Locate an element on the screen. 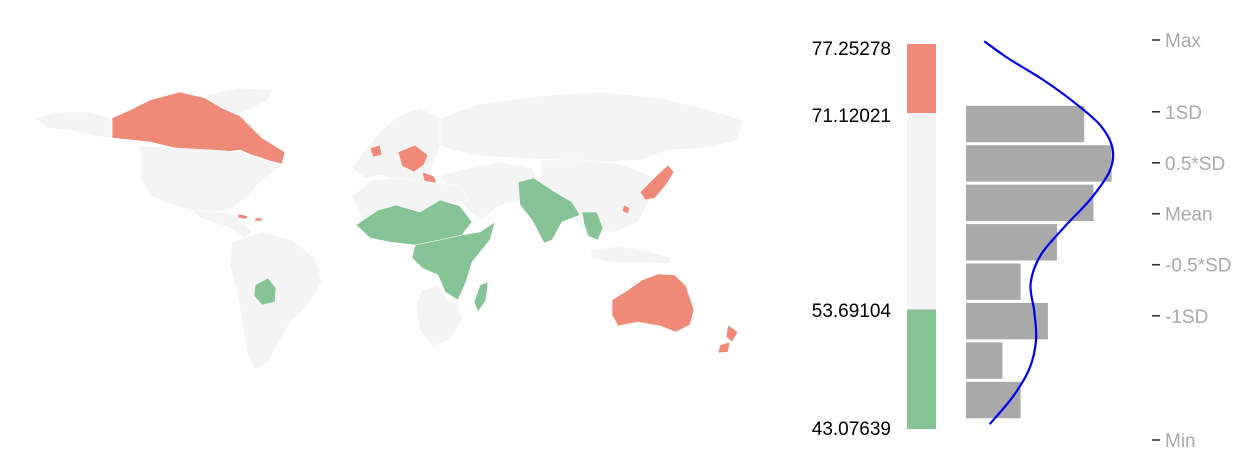 This screenshot has width=1248, height=460. map-region-central-east-africa is located at coordinates (453, 261).